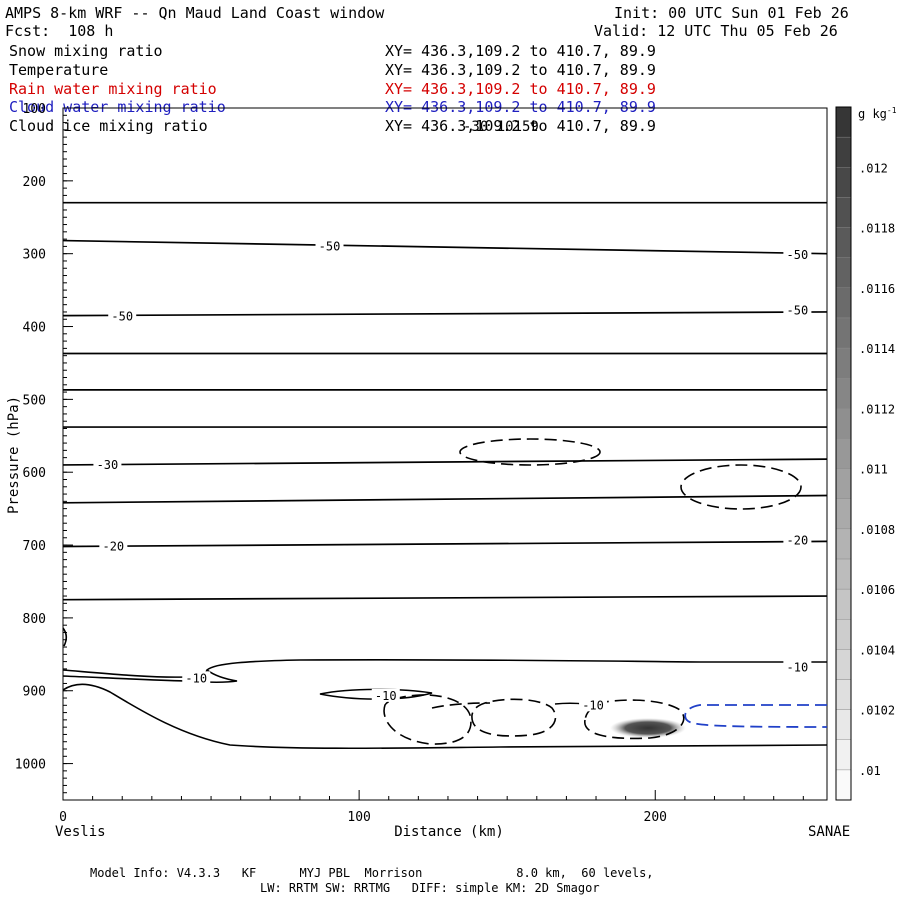  Describe the element at coordinates (34, 328) in the screenshot. I see `y-tick-label: 400` at that location.